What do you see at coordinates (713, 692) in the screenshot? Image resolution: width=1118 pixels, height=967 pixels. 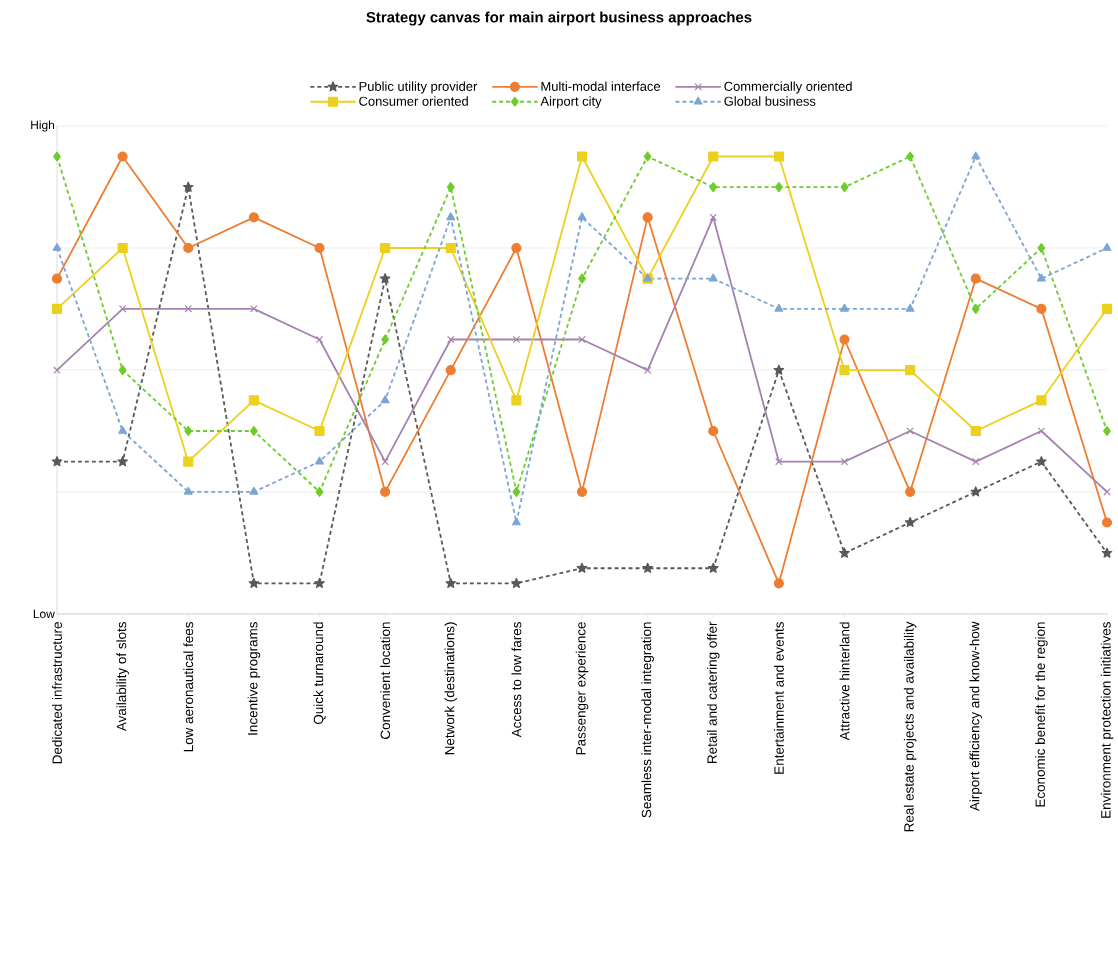 I see `x-tick-label: Retail and catering offer` at bounding box center [713, 692].